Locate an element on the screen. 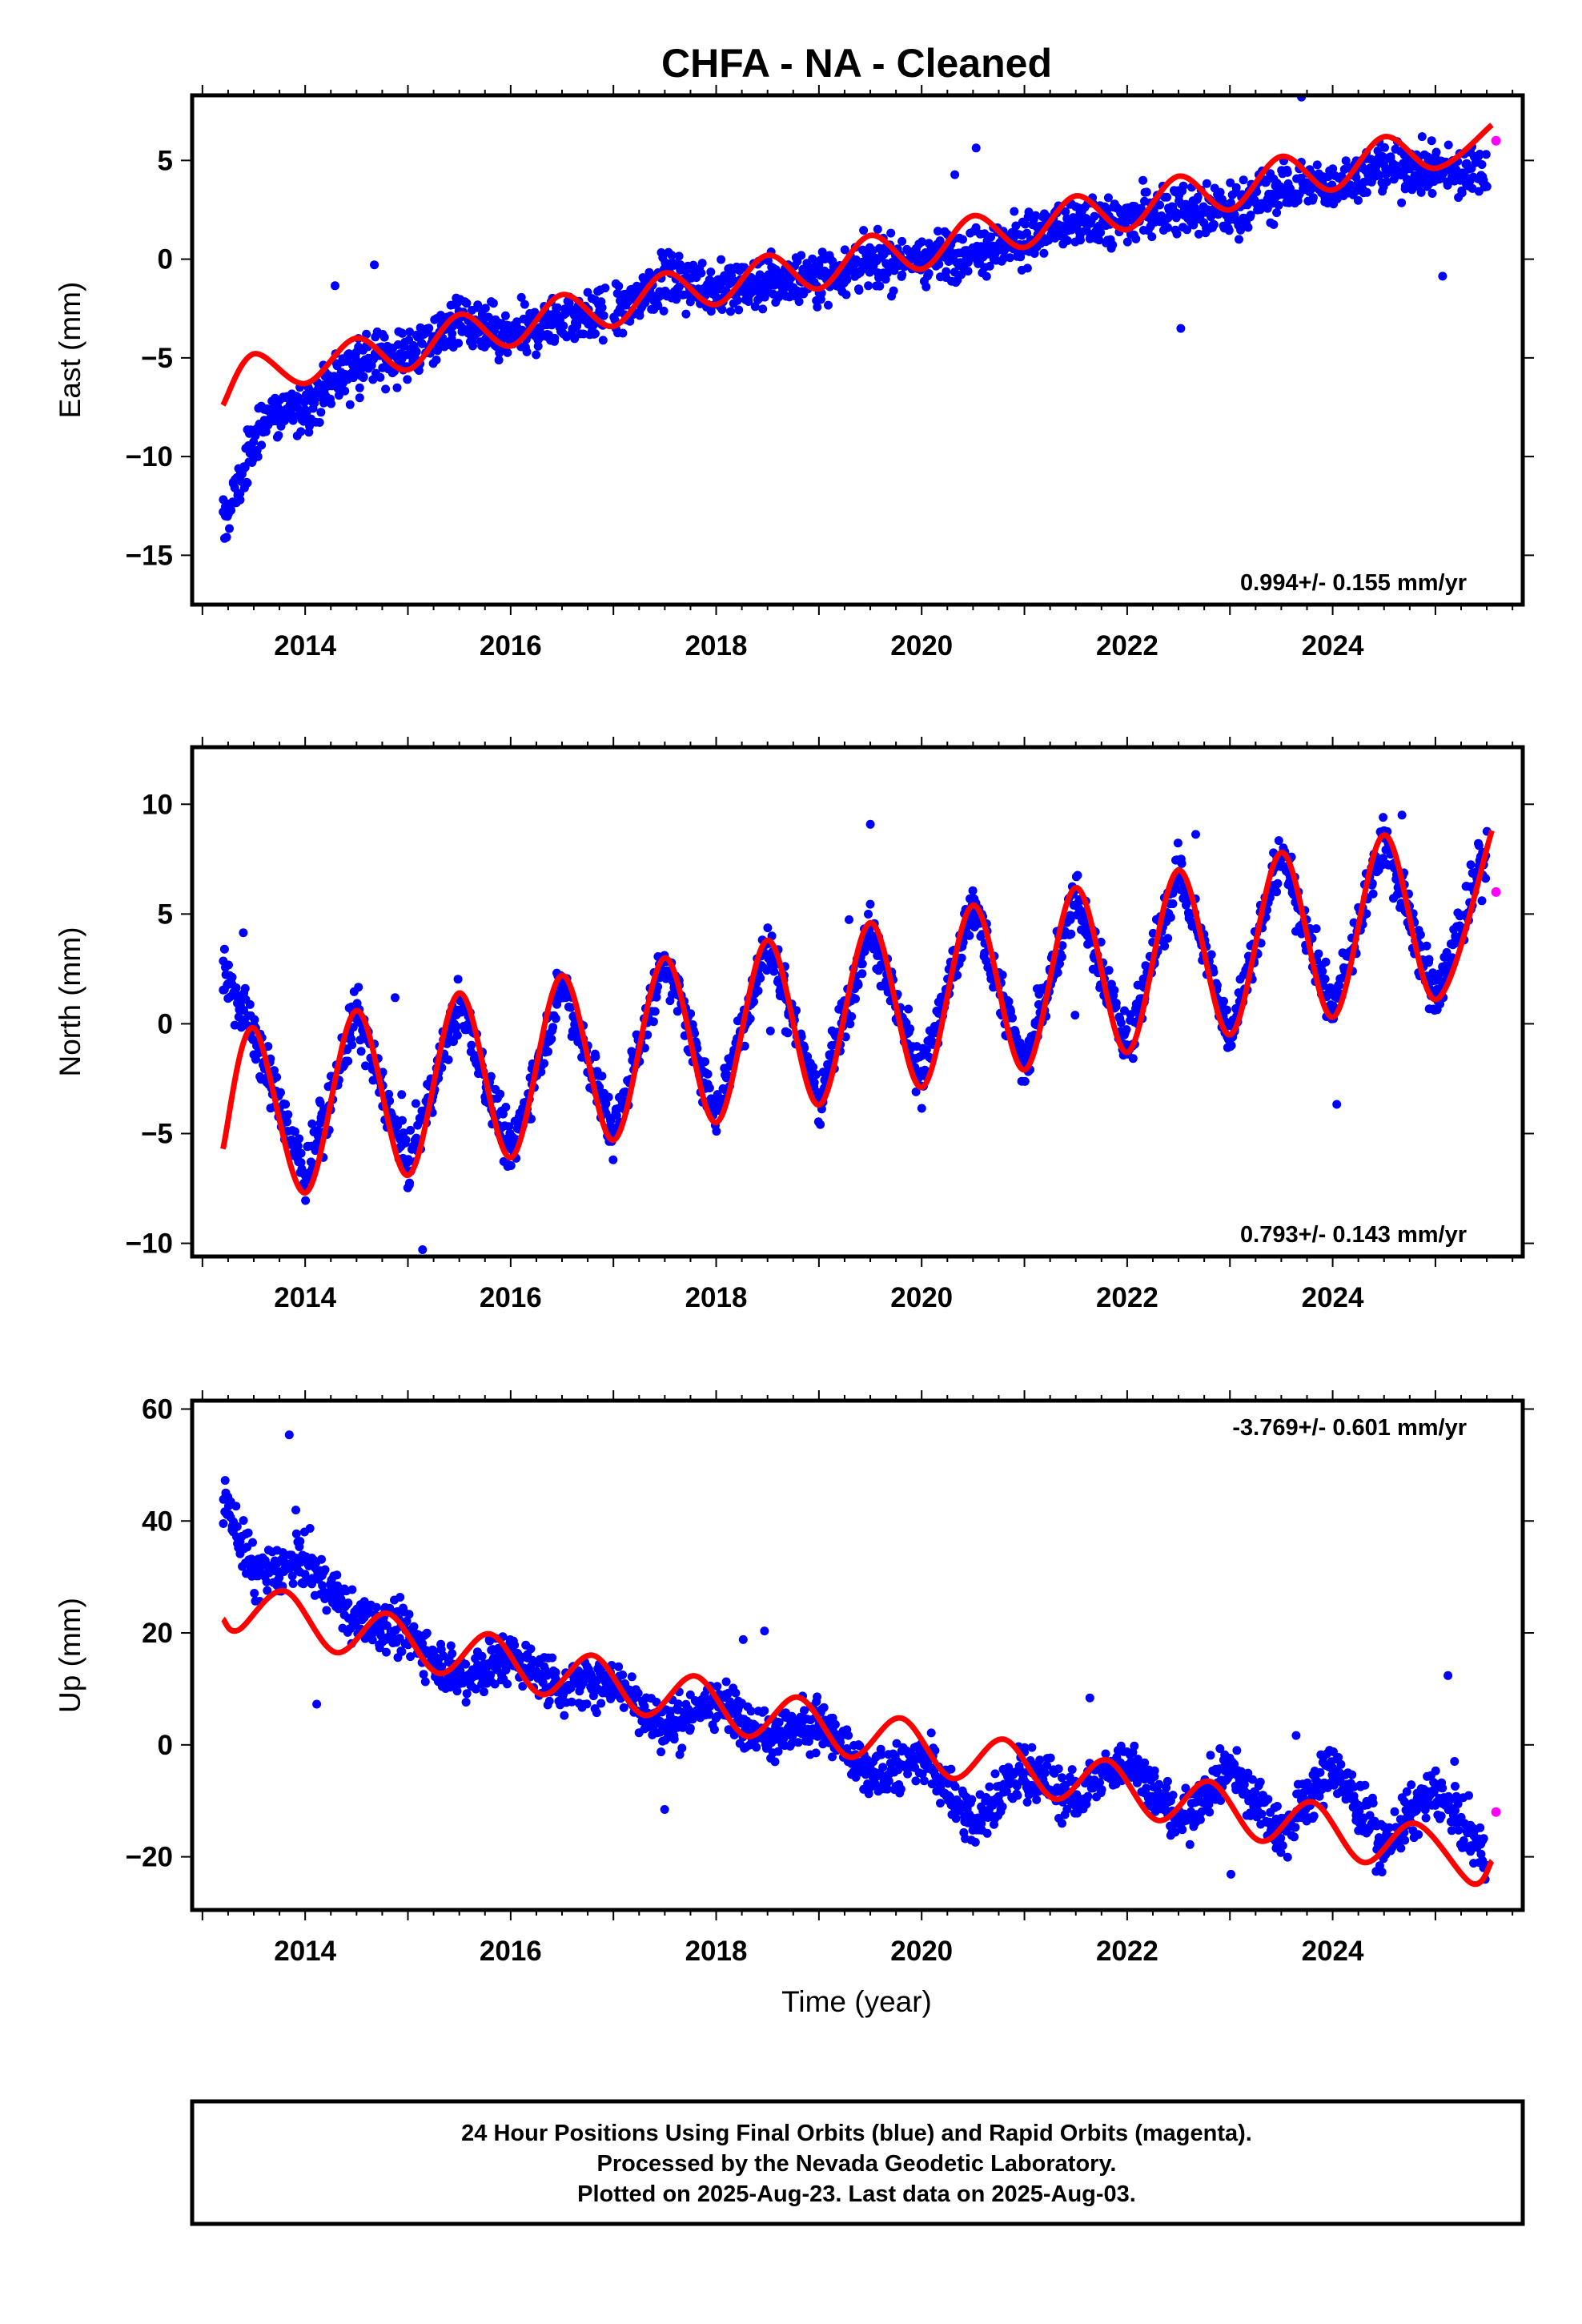  chart-title: CHFA - NA - Cleaned is located at coordinates (856, 63).